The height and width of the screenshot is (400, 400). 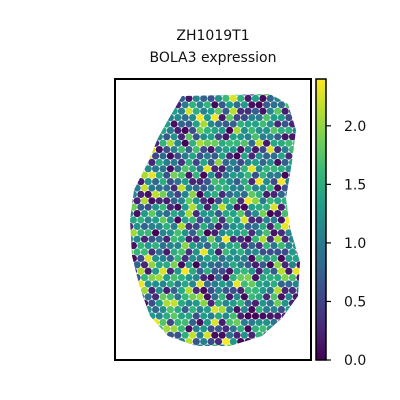 What do you see at coordinates (355, 361) in the screenshot?
I see `colorbar-tick-label: 0.0` at bounding box center [355, 361].